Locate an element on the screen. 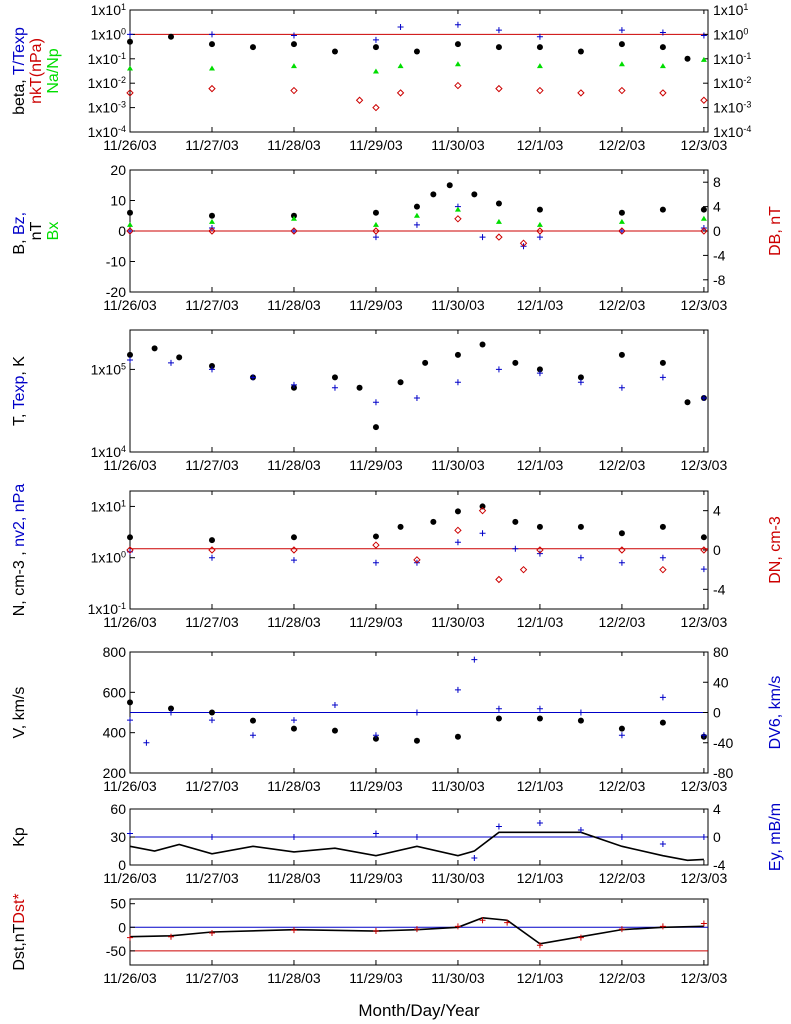  y-label-part: T, is located at coordinates (19, 417).